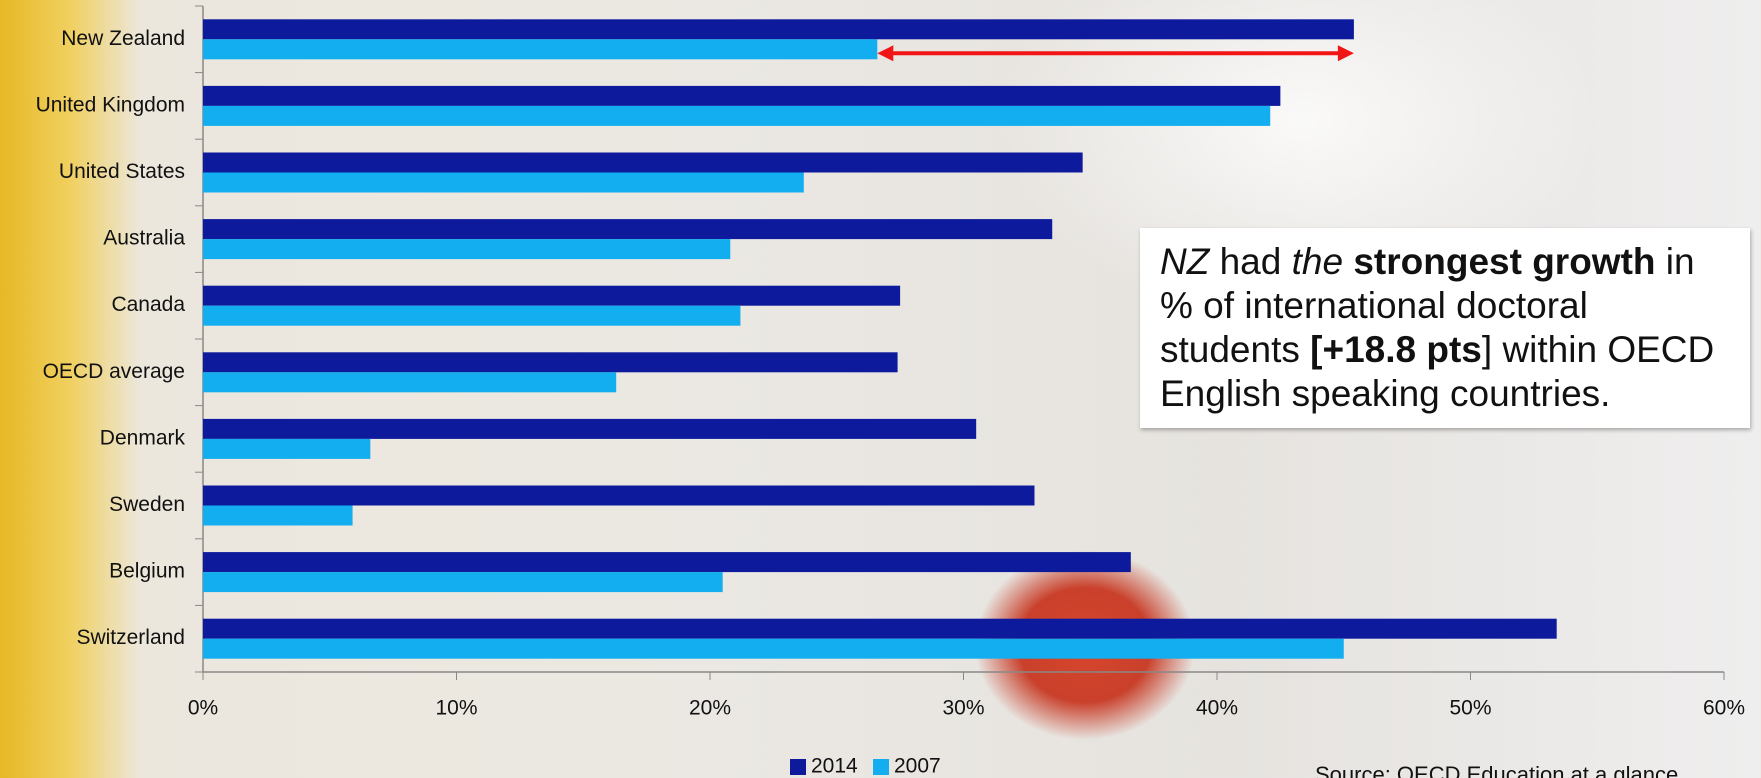 The width and height of the screenshot is (1761, 778). I want to click on legend-label: 2014, so click(834, 766).